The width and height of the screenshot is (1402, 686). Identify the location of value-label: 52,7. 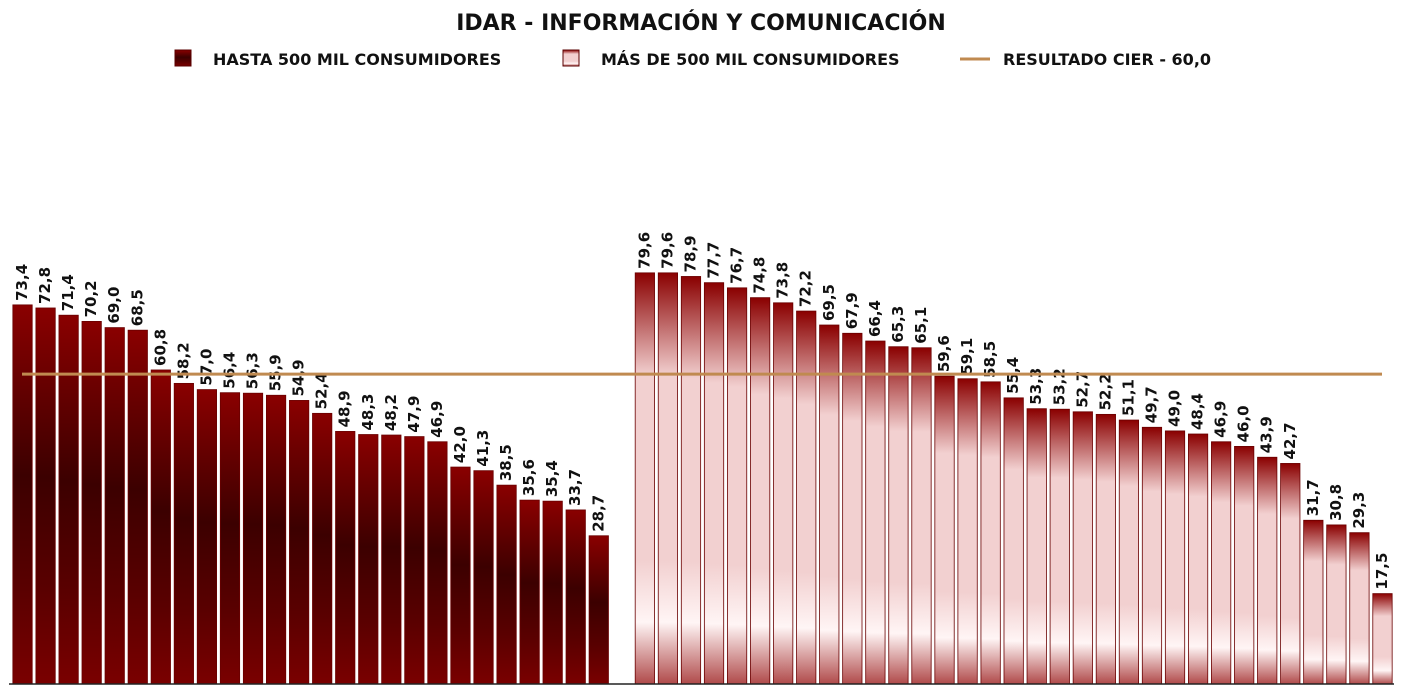
(1082, 389).